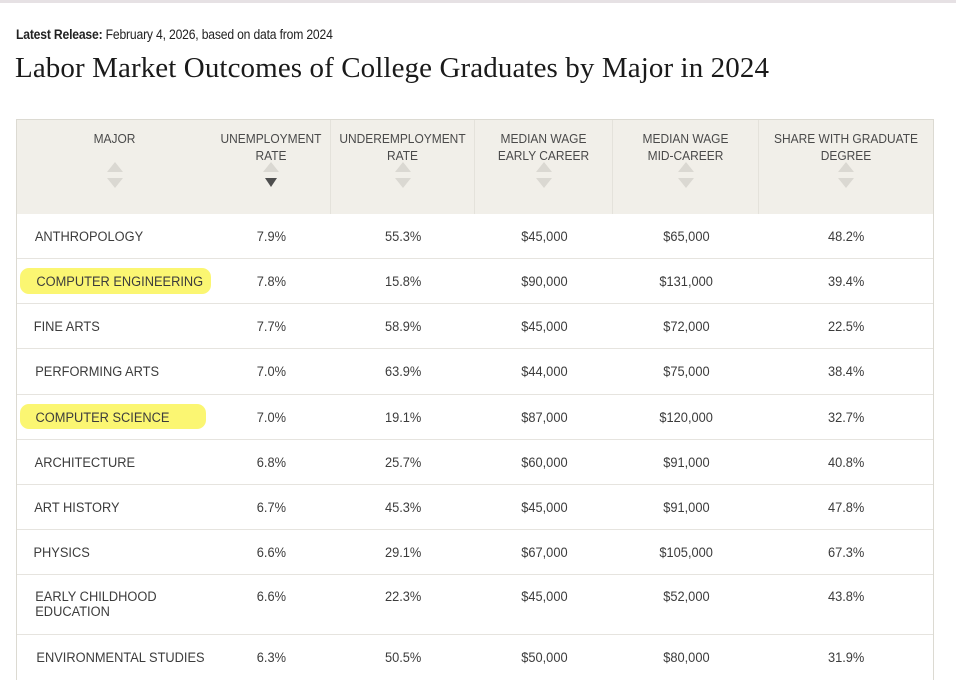 The image size is (956, 680). I want to click on cell-median-wage-mid-career: $72,000, so click(686, 326).